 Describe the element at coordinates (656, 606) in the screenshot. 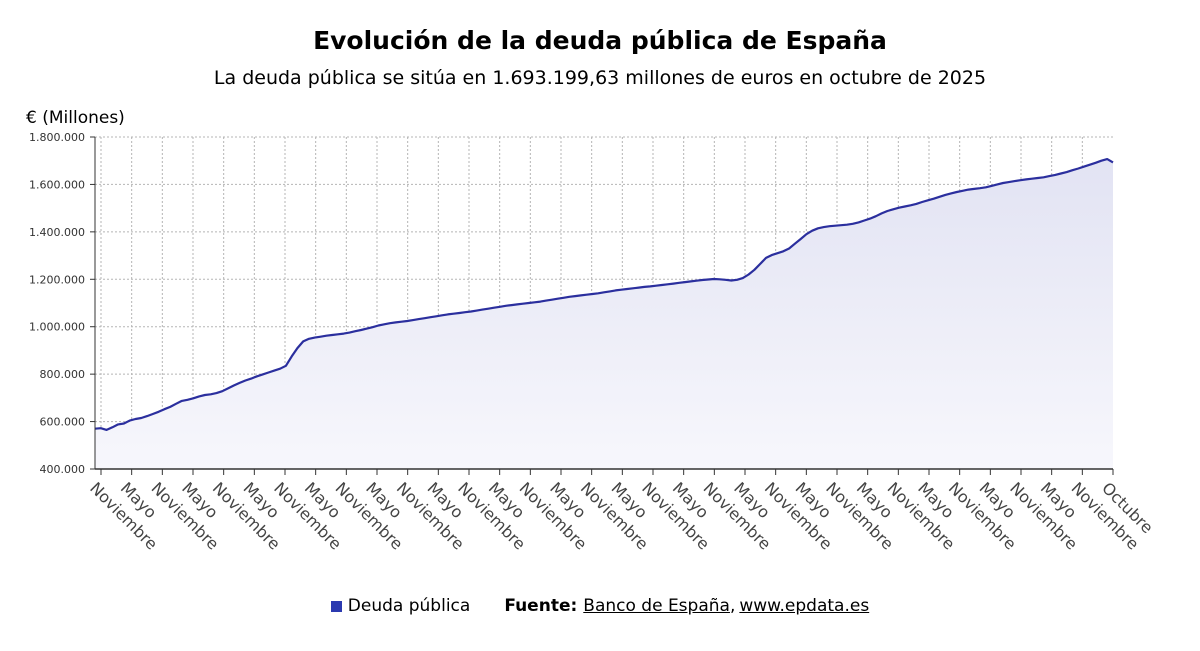

I see `source-link-banco-espana: Banco de España` at that location.